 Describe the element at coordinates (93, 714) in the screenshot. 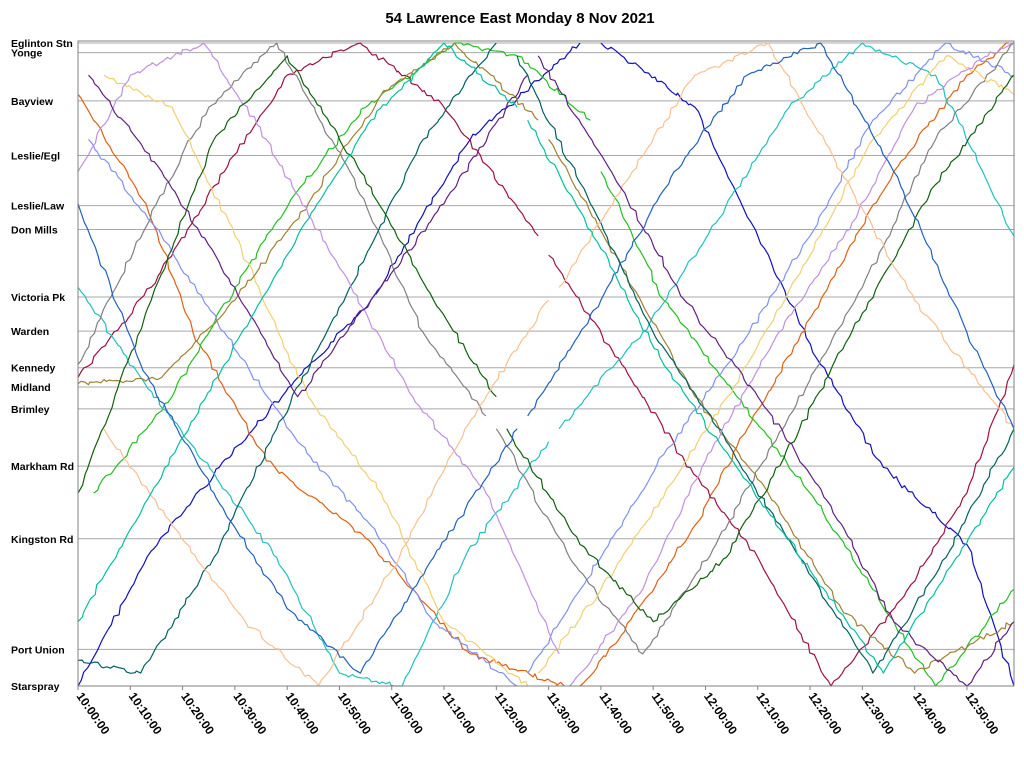

I see `time-tick-label: 10:00:00` at that location.